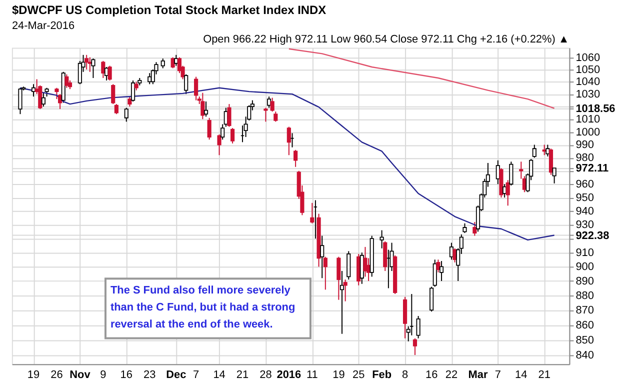 This screenshot has height=379, width=617. Describe the element at coordinates (588, 94) in the screenshot. I see `y-tick-label: 1030` at that location.